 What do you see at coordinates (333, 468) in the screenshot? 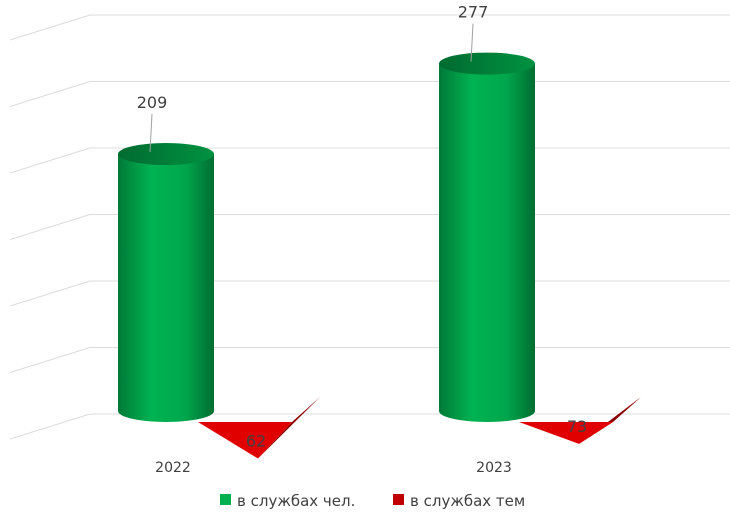
I see `category-labels: 2022 2023` at bounding box center [333, 468].